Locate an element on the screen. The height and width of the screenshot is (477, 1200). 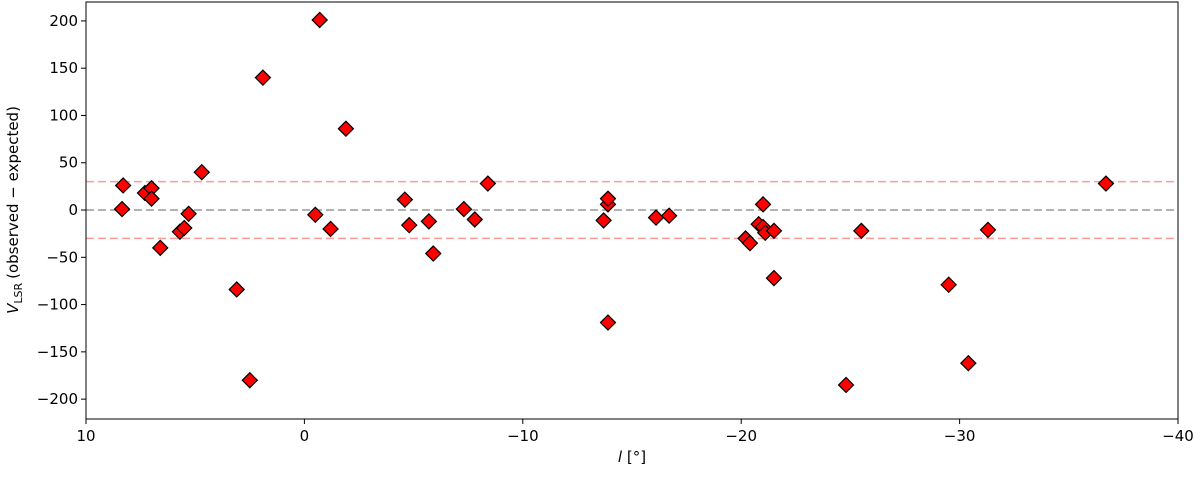
x-label-symbol: l is located at coordinates (620, 457).